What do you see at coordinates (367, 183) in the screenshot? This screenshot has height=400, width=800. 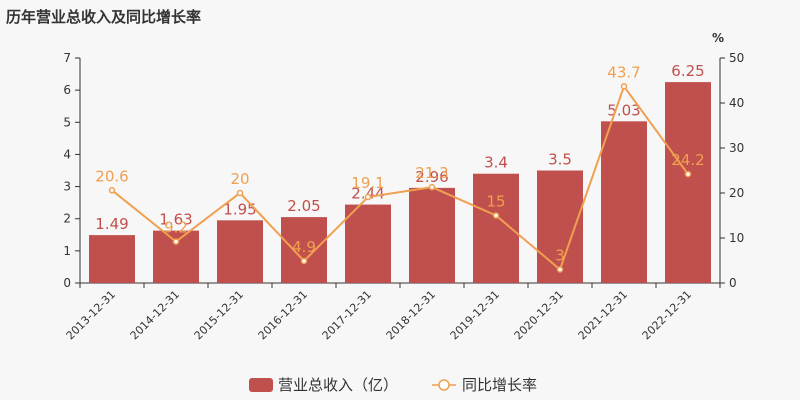 I see `growth-value-label: 19.1` at bounding box center [367, 183].